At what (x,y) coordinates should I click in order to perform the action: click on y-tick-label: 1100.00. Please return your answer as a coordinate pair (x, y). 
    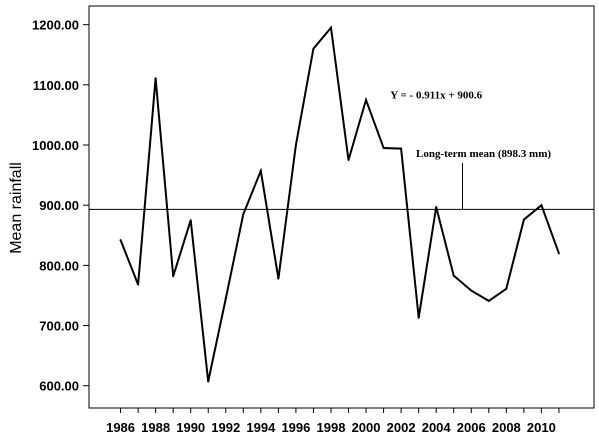
    Looking at the image, I should click on (56, 85).